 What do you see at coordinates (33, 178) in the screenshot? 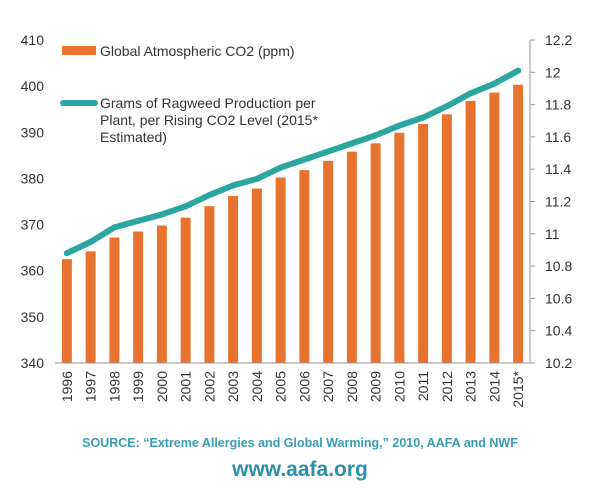
I see `left-tick-label: 380` at bounding box center [33, 178].